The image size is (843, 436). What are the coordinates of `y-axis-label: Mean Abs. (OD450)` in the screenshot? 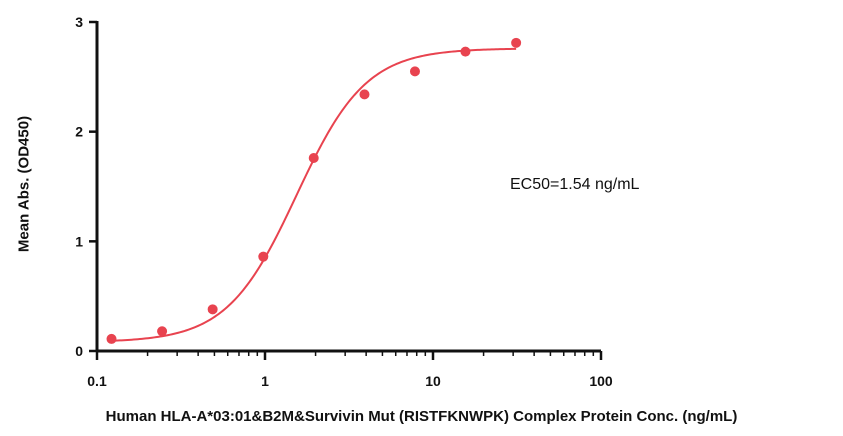 It's located at (24, 184).